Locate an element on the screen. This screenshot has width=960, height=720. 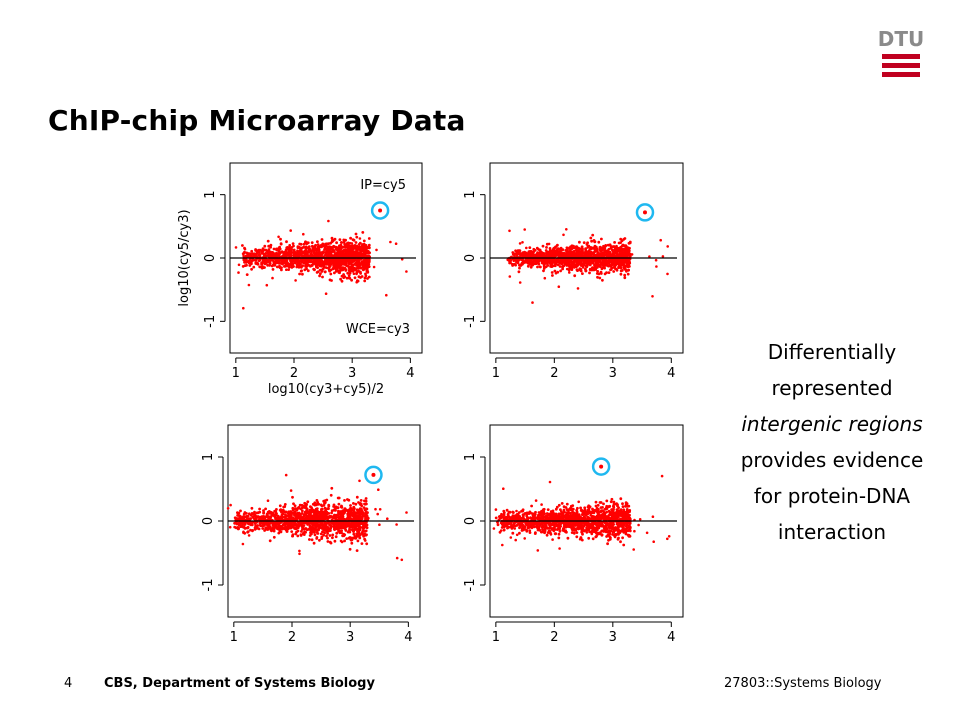
x-tick-label: 1 is located at coordinates (496, 373).